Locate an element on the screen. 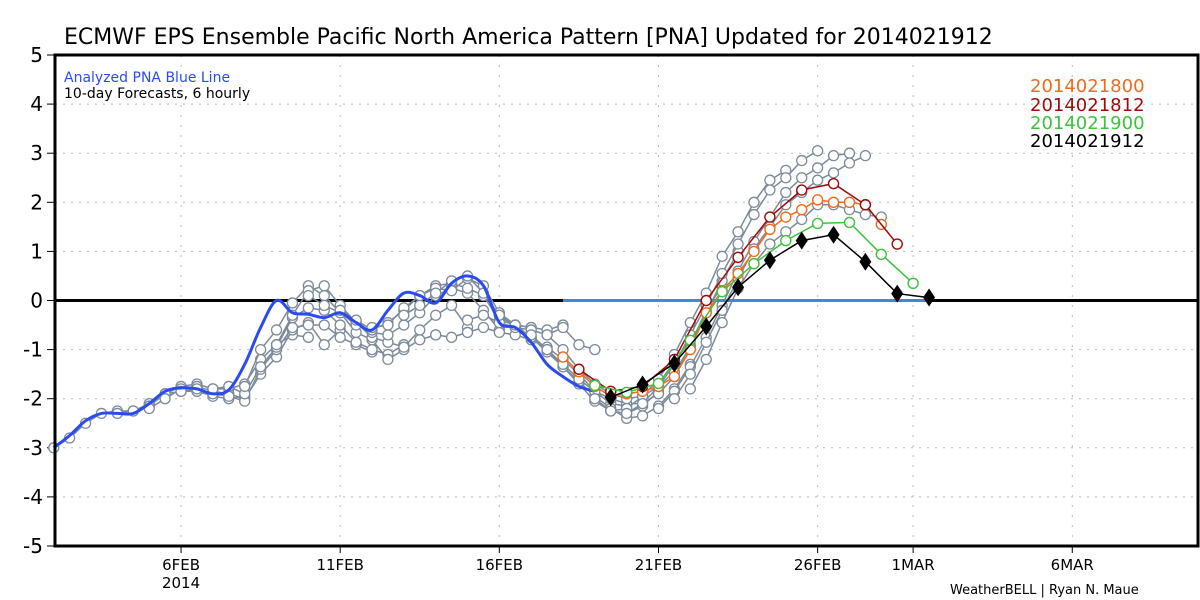 This screenshot has height=600, width=1200. y-tick-label: -4 is located at coordinates (33, 497).